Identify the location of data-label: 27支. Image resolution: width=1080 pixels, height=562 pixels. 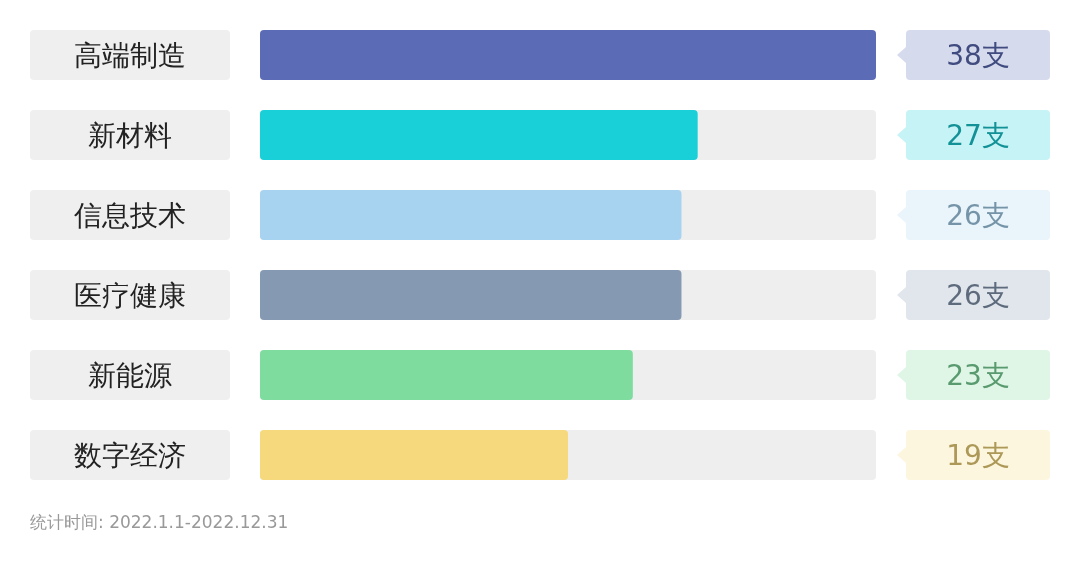
(978, 135).